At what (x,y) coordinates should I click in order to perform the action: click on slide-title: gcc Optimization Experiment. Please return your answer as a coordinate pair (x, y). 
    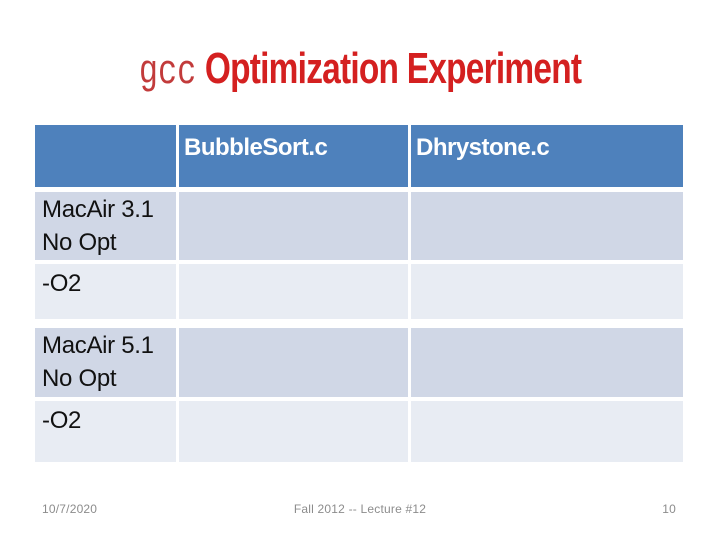
    Looking at the image, I should click on (360, 70).